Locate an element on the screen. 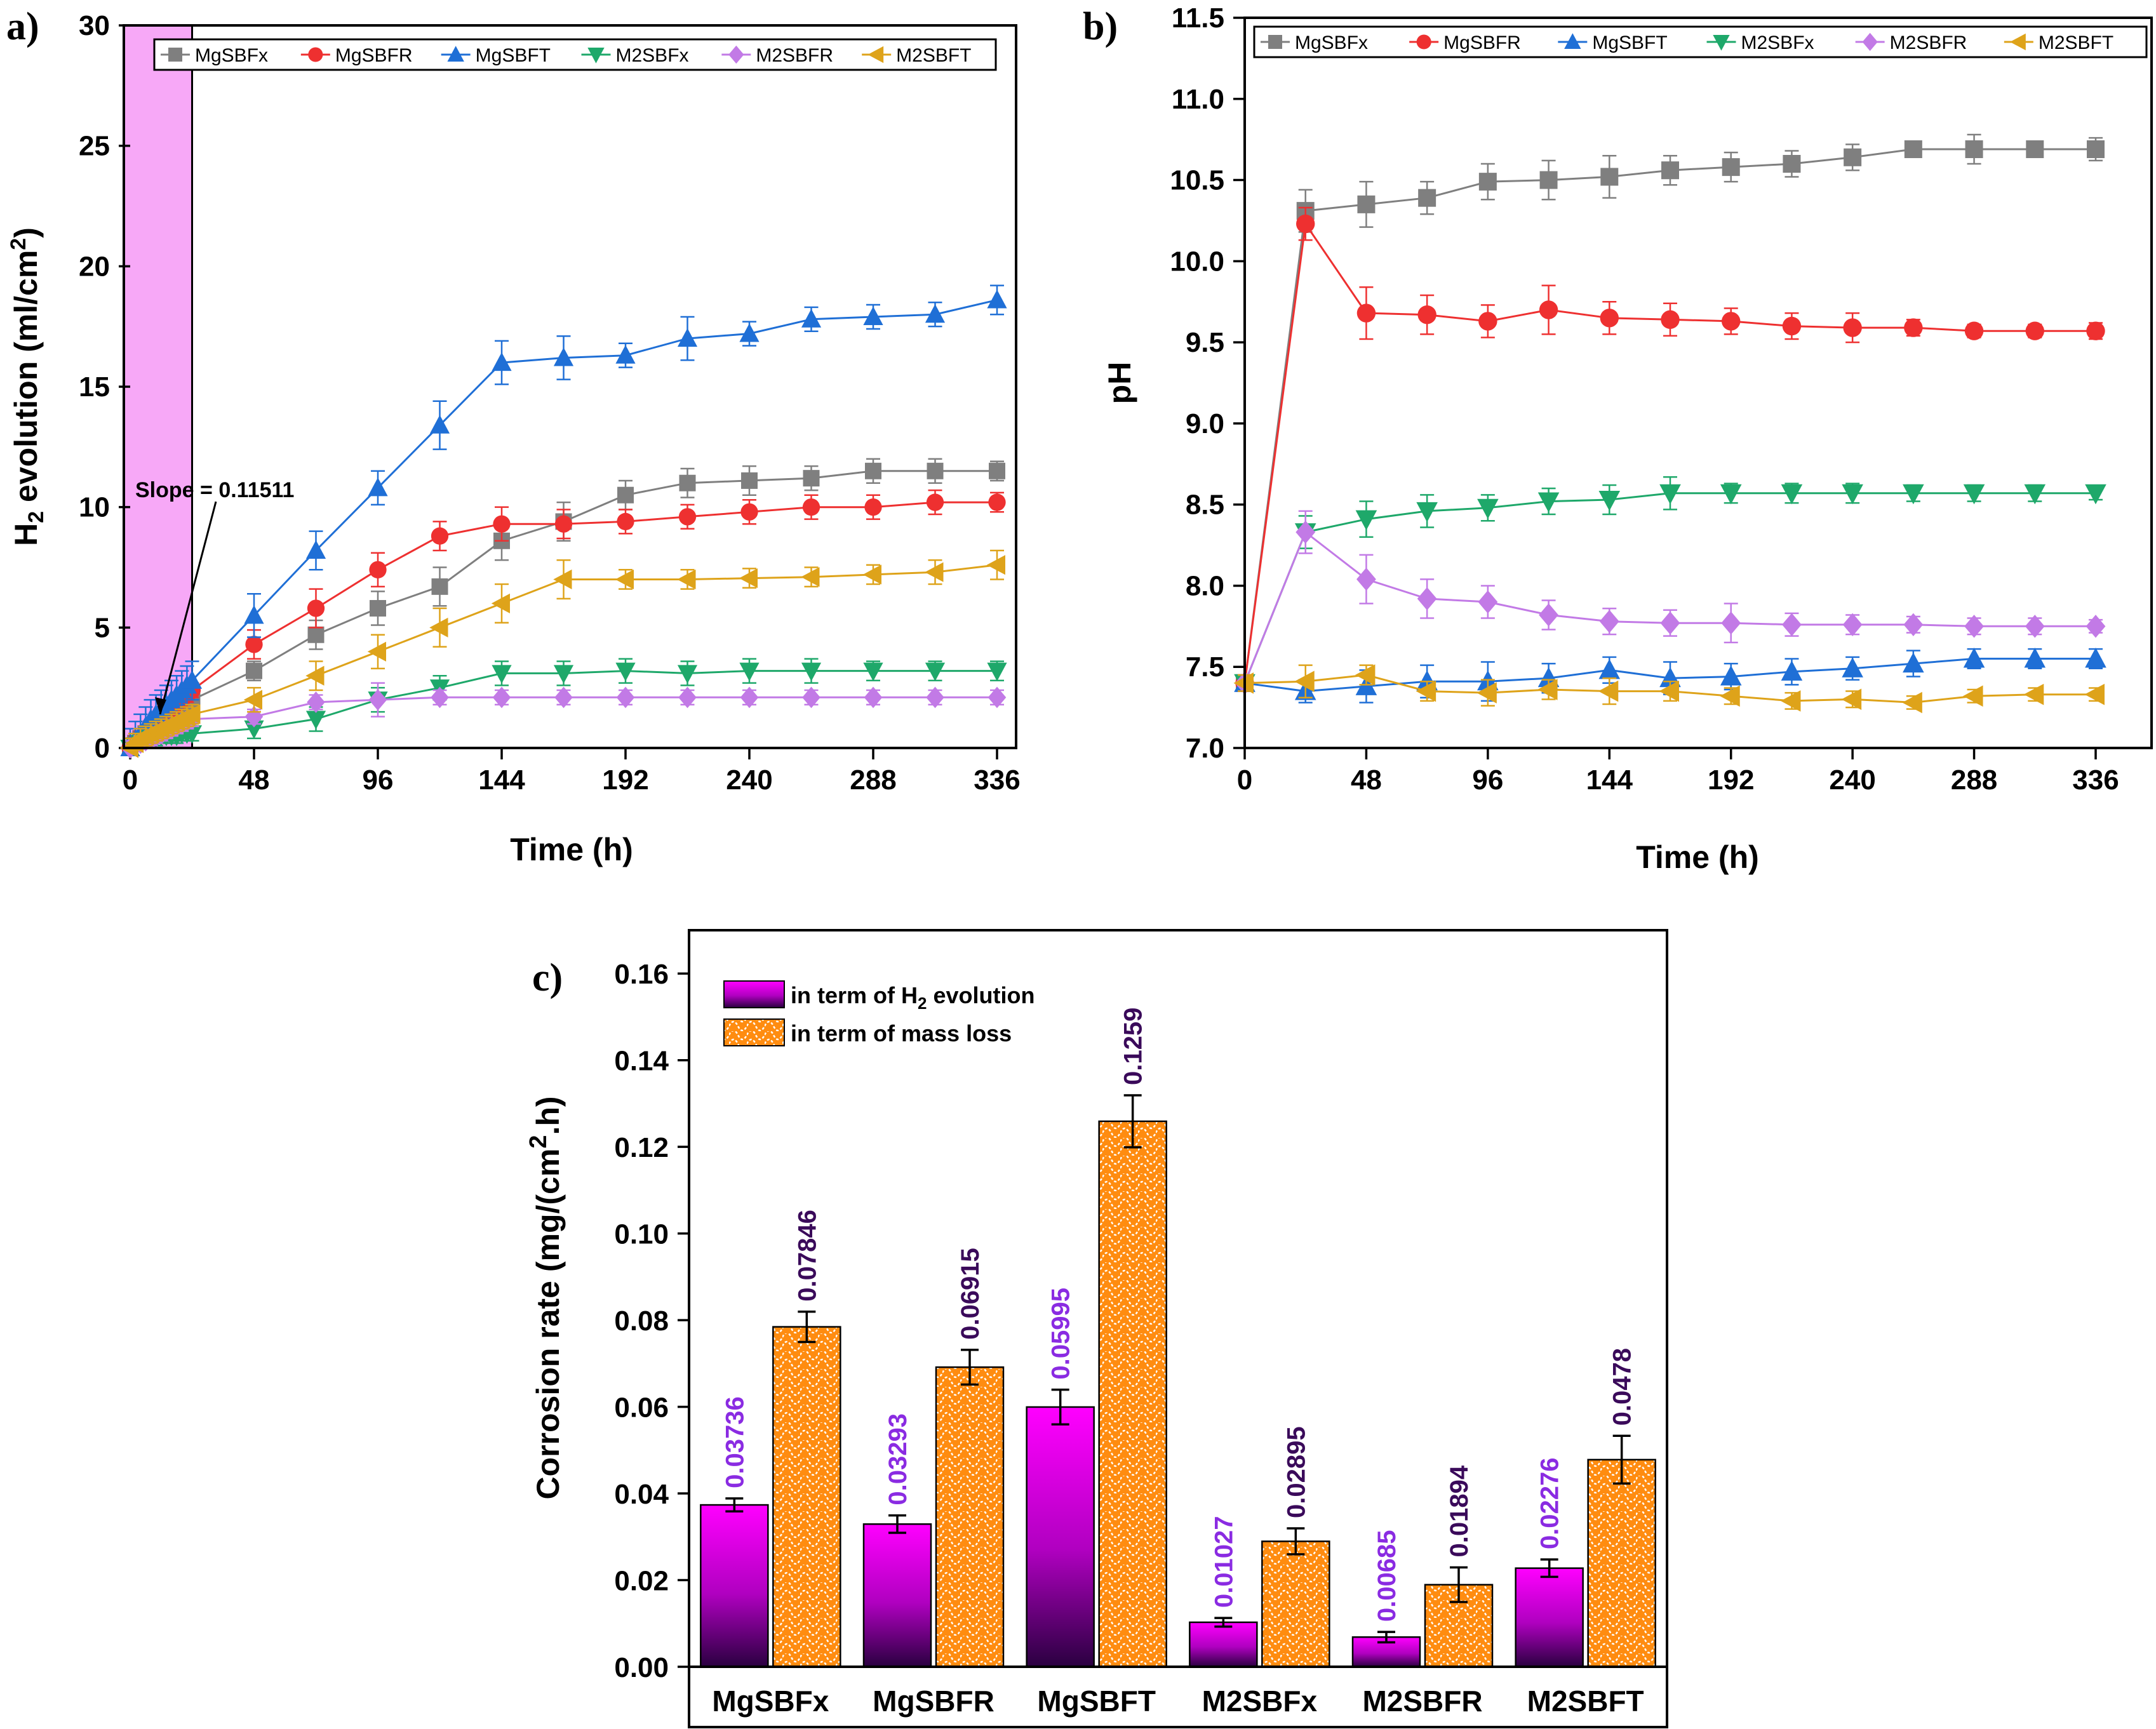 This screenshot has width=2156, height=1729. y-tick-label: 30 is located at coordinates (94, 25).